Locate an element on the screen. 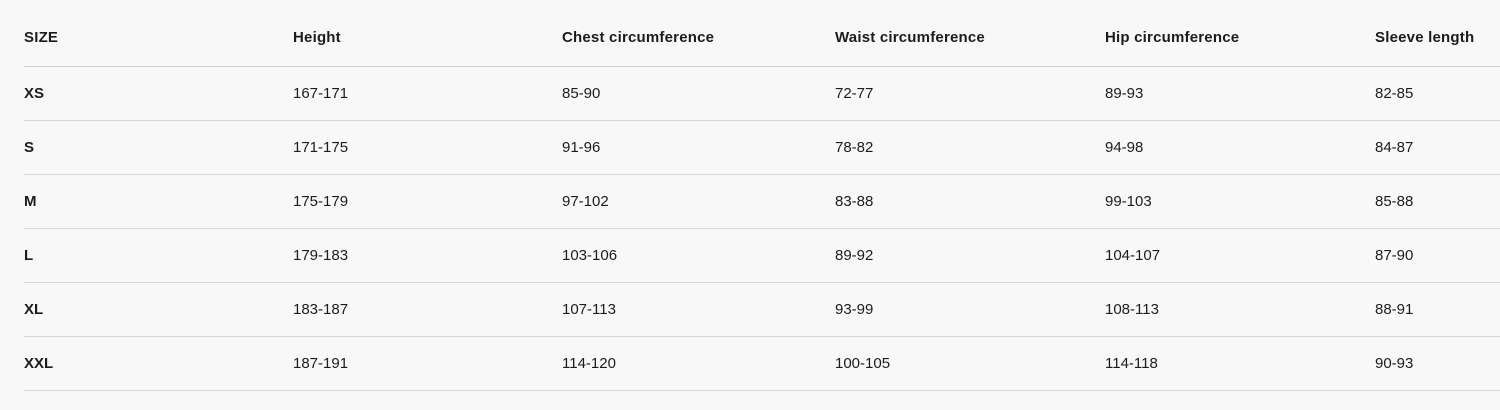 The image size is (1500, 410). measurement-cell: 99-103 is located at coordinates (1240, 201).